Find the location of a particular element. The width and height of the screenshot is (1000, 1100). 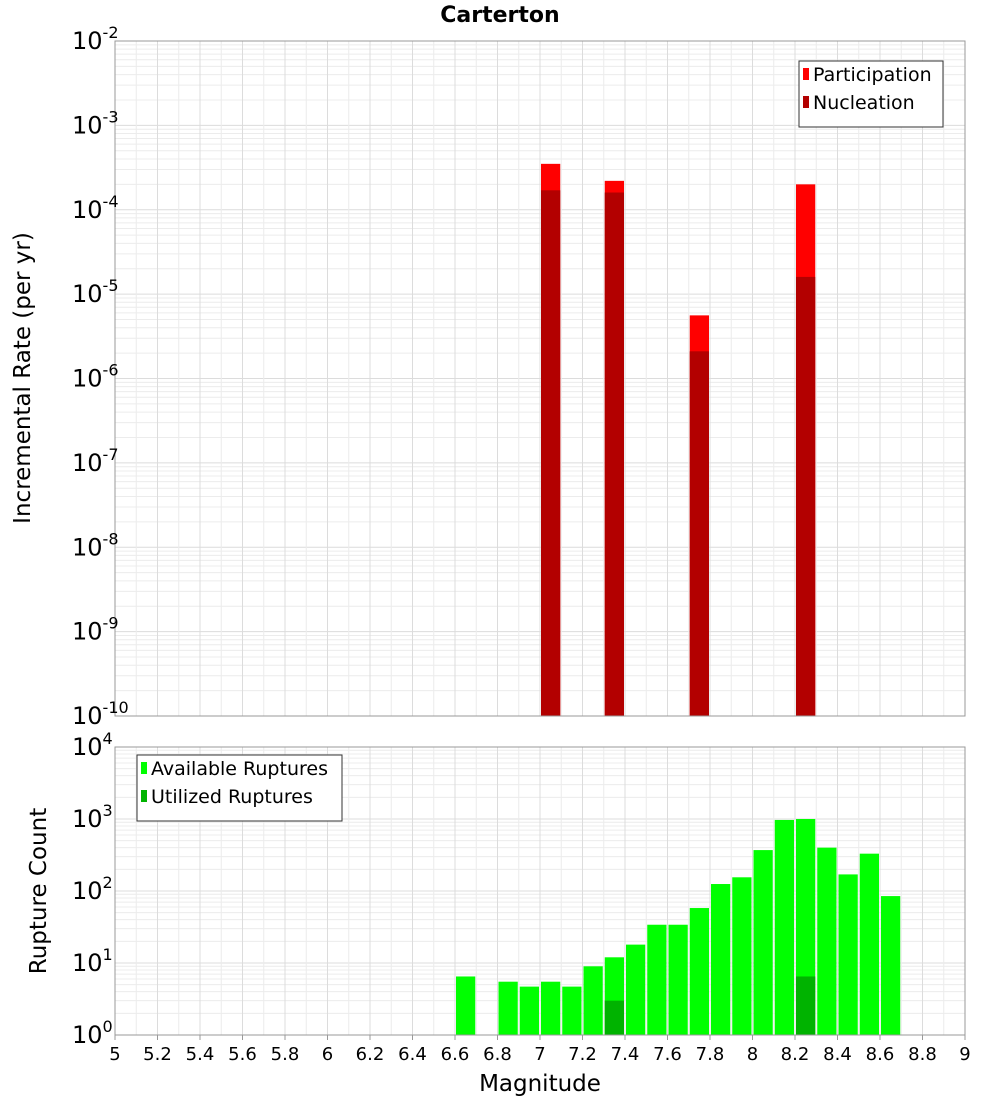

y-tick-label: 10⁰ is located at coordinates (92, 1033).